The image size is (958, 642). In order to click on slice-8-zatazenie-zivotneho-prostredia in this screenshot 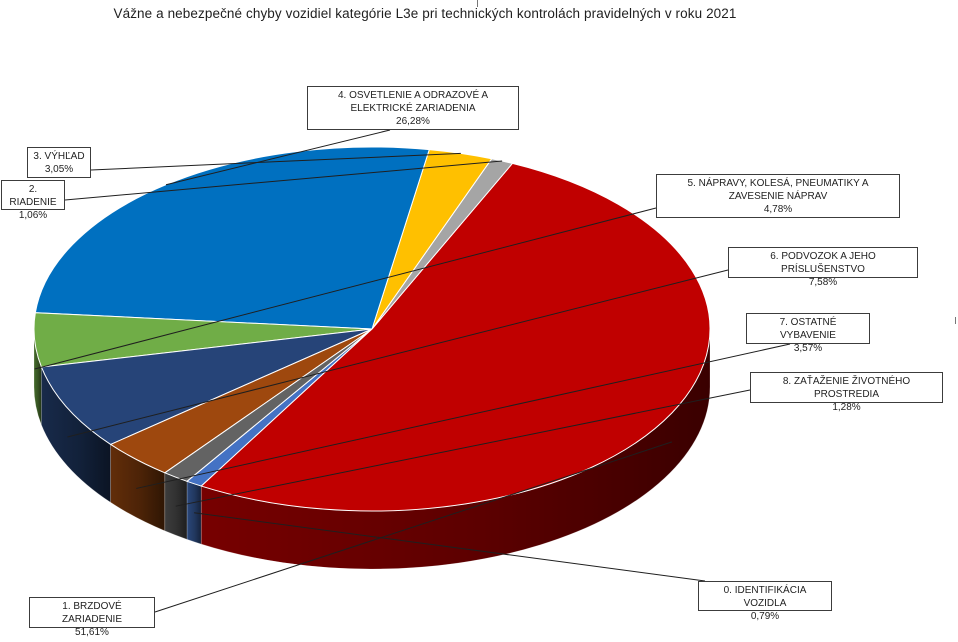, I will do `click(268, 405)`.